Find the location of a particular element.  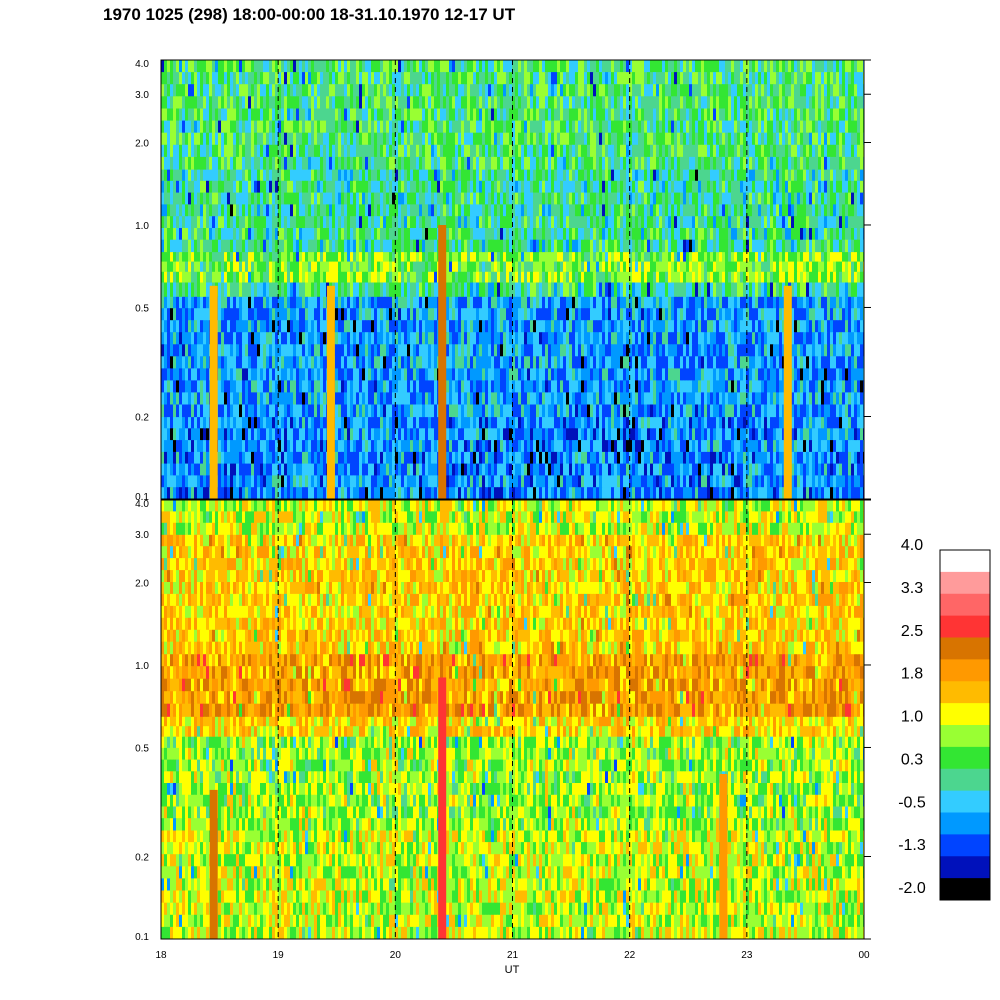

x-tick-label-6: 00 is located at coordinates (864, 955).